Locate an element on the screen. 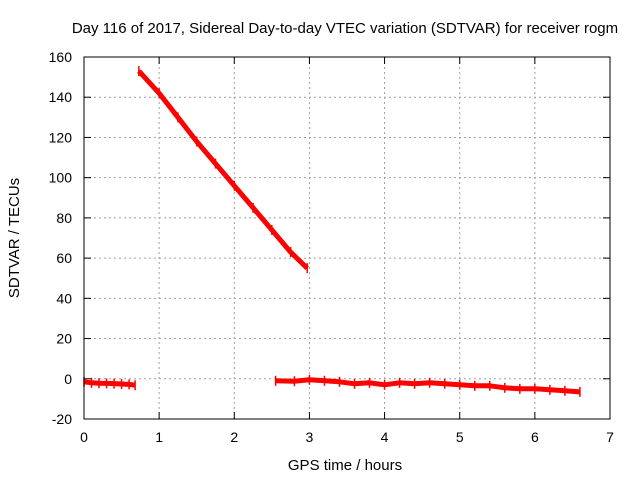 This screenshot has width=640, height=480. y-axis-label: SDTVAR / TECUs is located at coordinates (14, 238).